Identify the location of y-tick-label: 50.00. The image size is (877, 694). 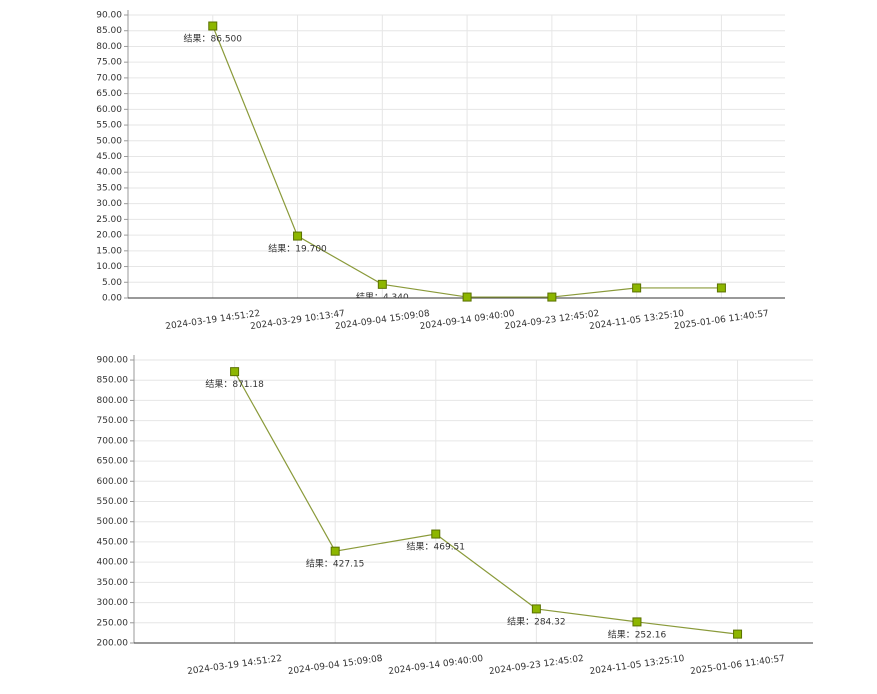
(109, 141).